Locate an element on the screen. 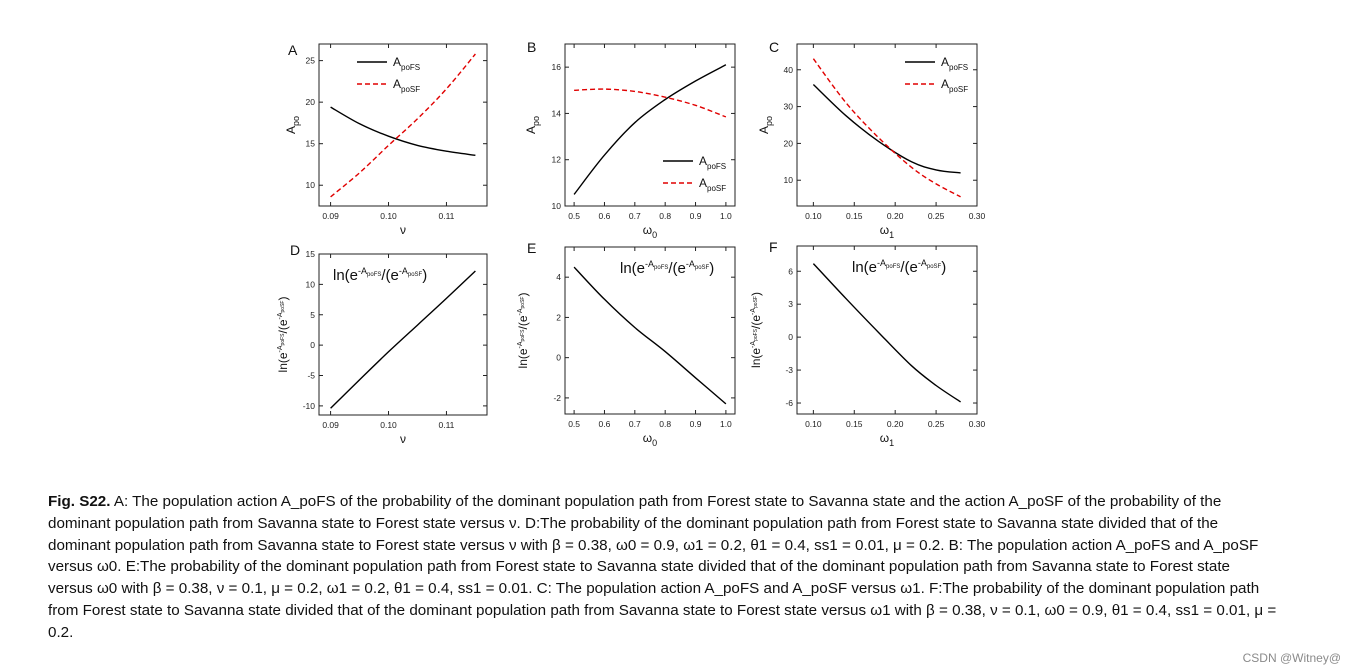  y-tick-label: 4 is located at coordinates (558, 277).